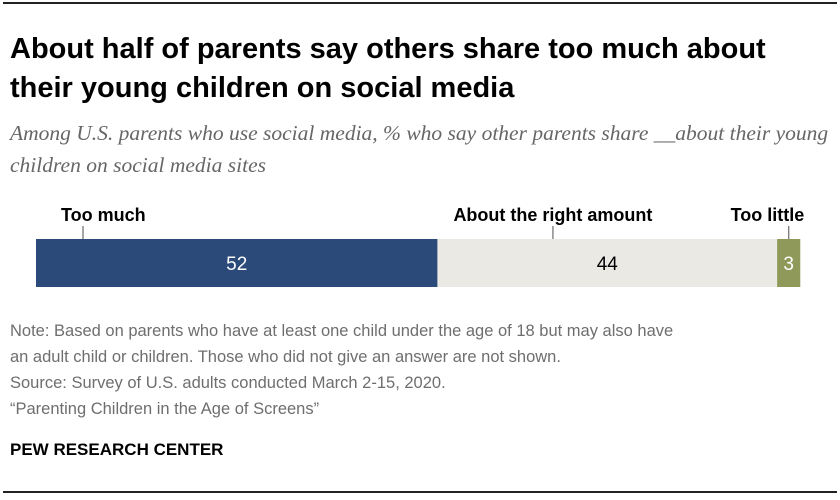 The image size is (840, 500). I want to click on brand-name: PEW RESEARCH CENTER, so click(117, 449).